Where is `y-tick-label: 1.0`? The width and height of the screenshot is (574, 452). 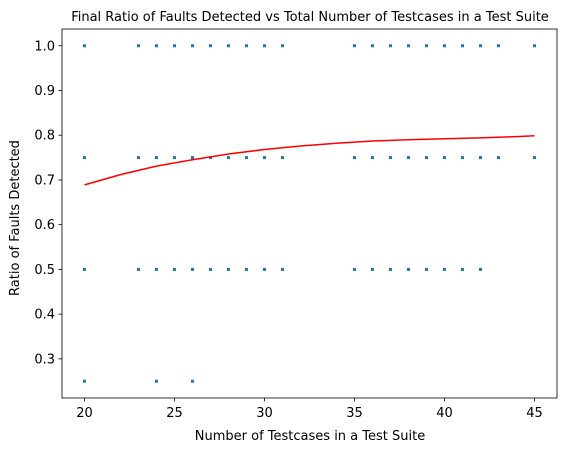
y-tick-label: 1.0 is located at coordinates (44, 46).